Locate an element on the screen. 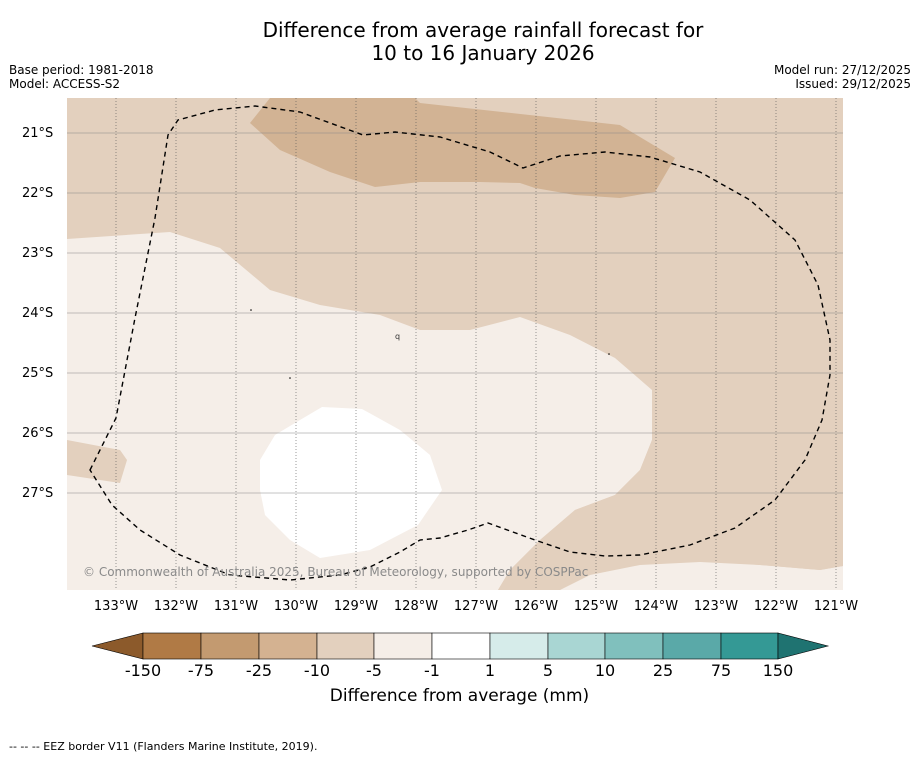 This screenshot has width=919, height=758. lon-label: 125°W is located at coordinates (596, 606).